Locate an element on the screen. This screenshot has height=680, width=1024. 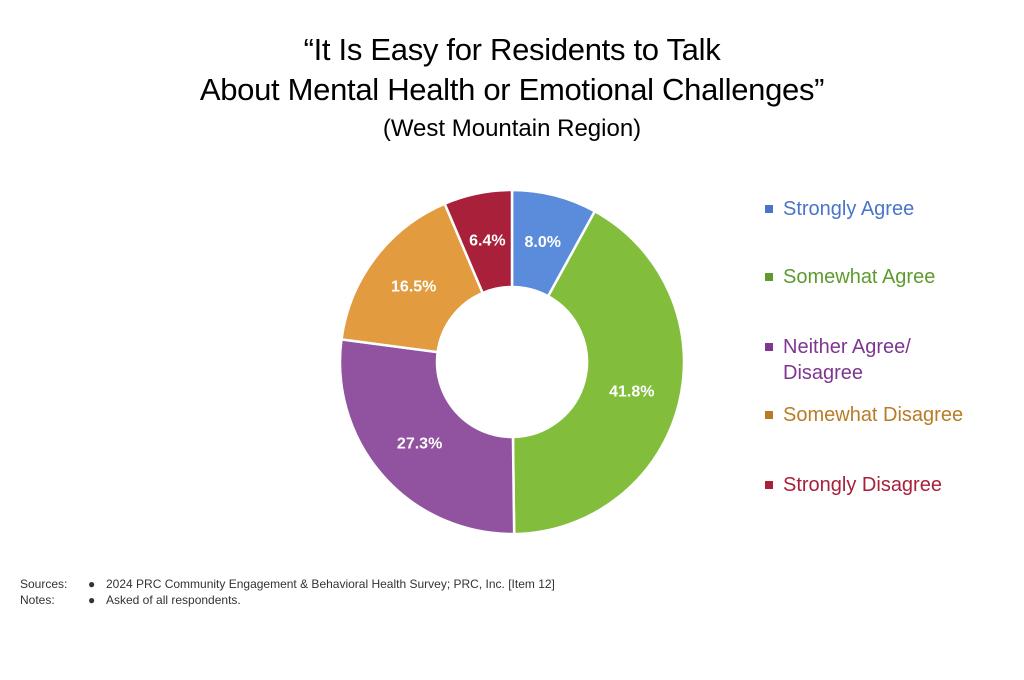
legend-label-1: Somewhat Agree is located at coordinates (859, 277).